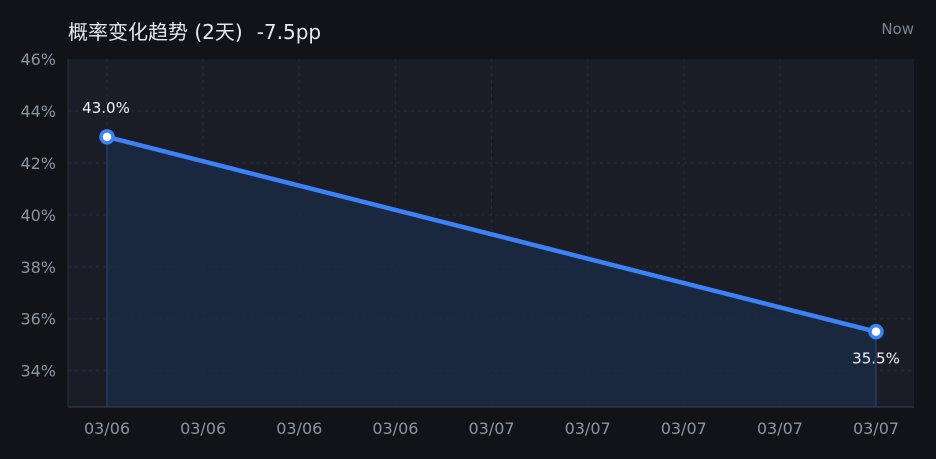 The height and width of the screenshot is (459, 936). What do you see at coordinates (155, 32) in the screenshot?
I see `chart-title: 概率变化趋势 (2天)` at bounding box center [155, 32].